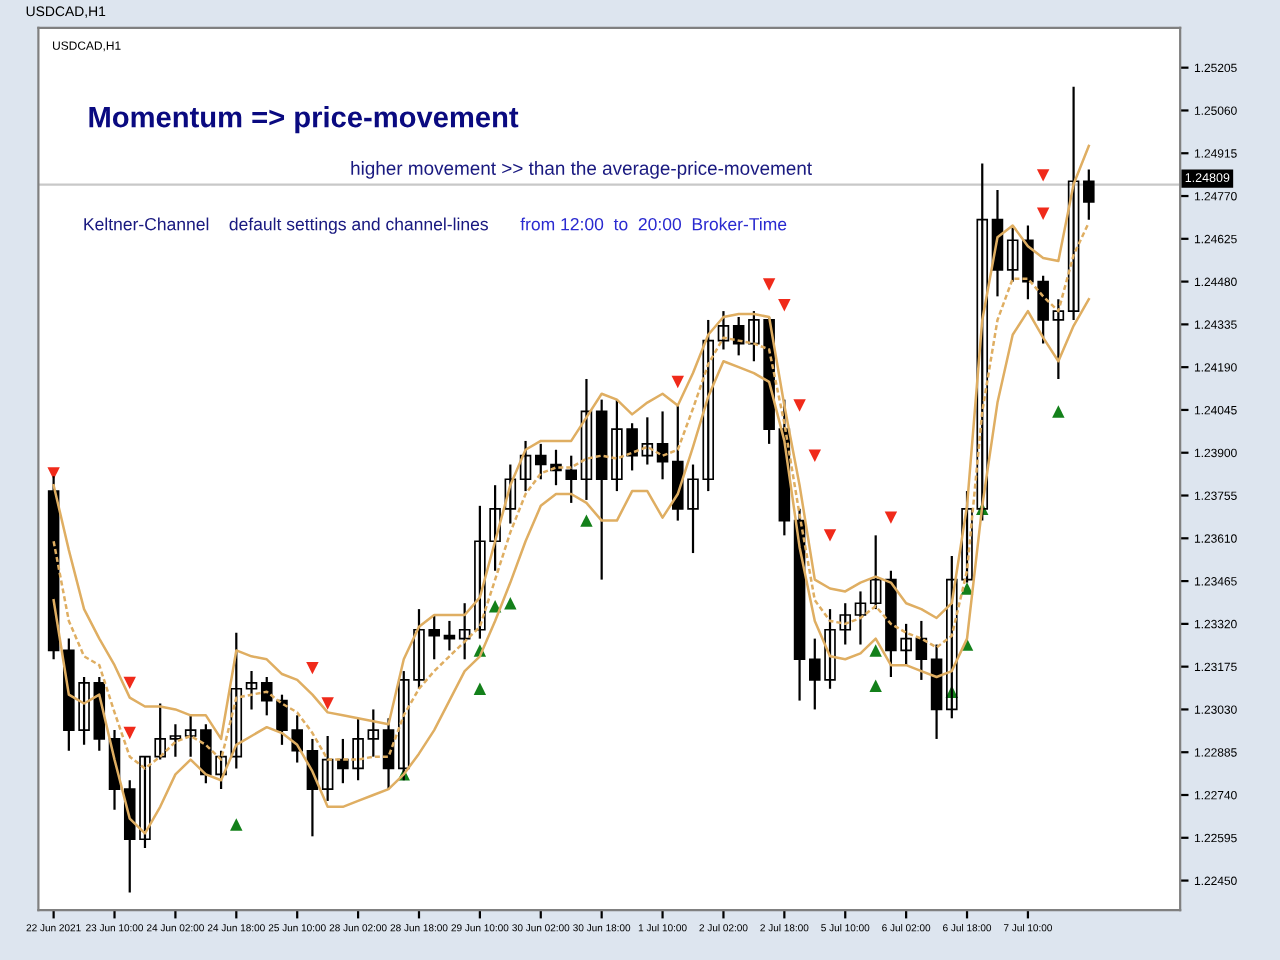 The width and height of the screenshot is (1280, 960). Describe the element at coordinates (581, 170) in the screenshot. I see `text: higher movement >> than the average-price-movement` at that location.